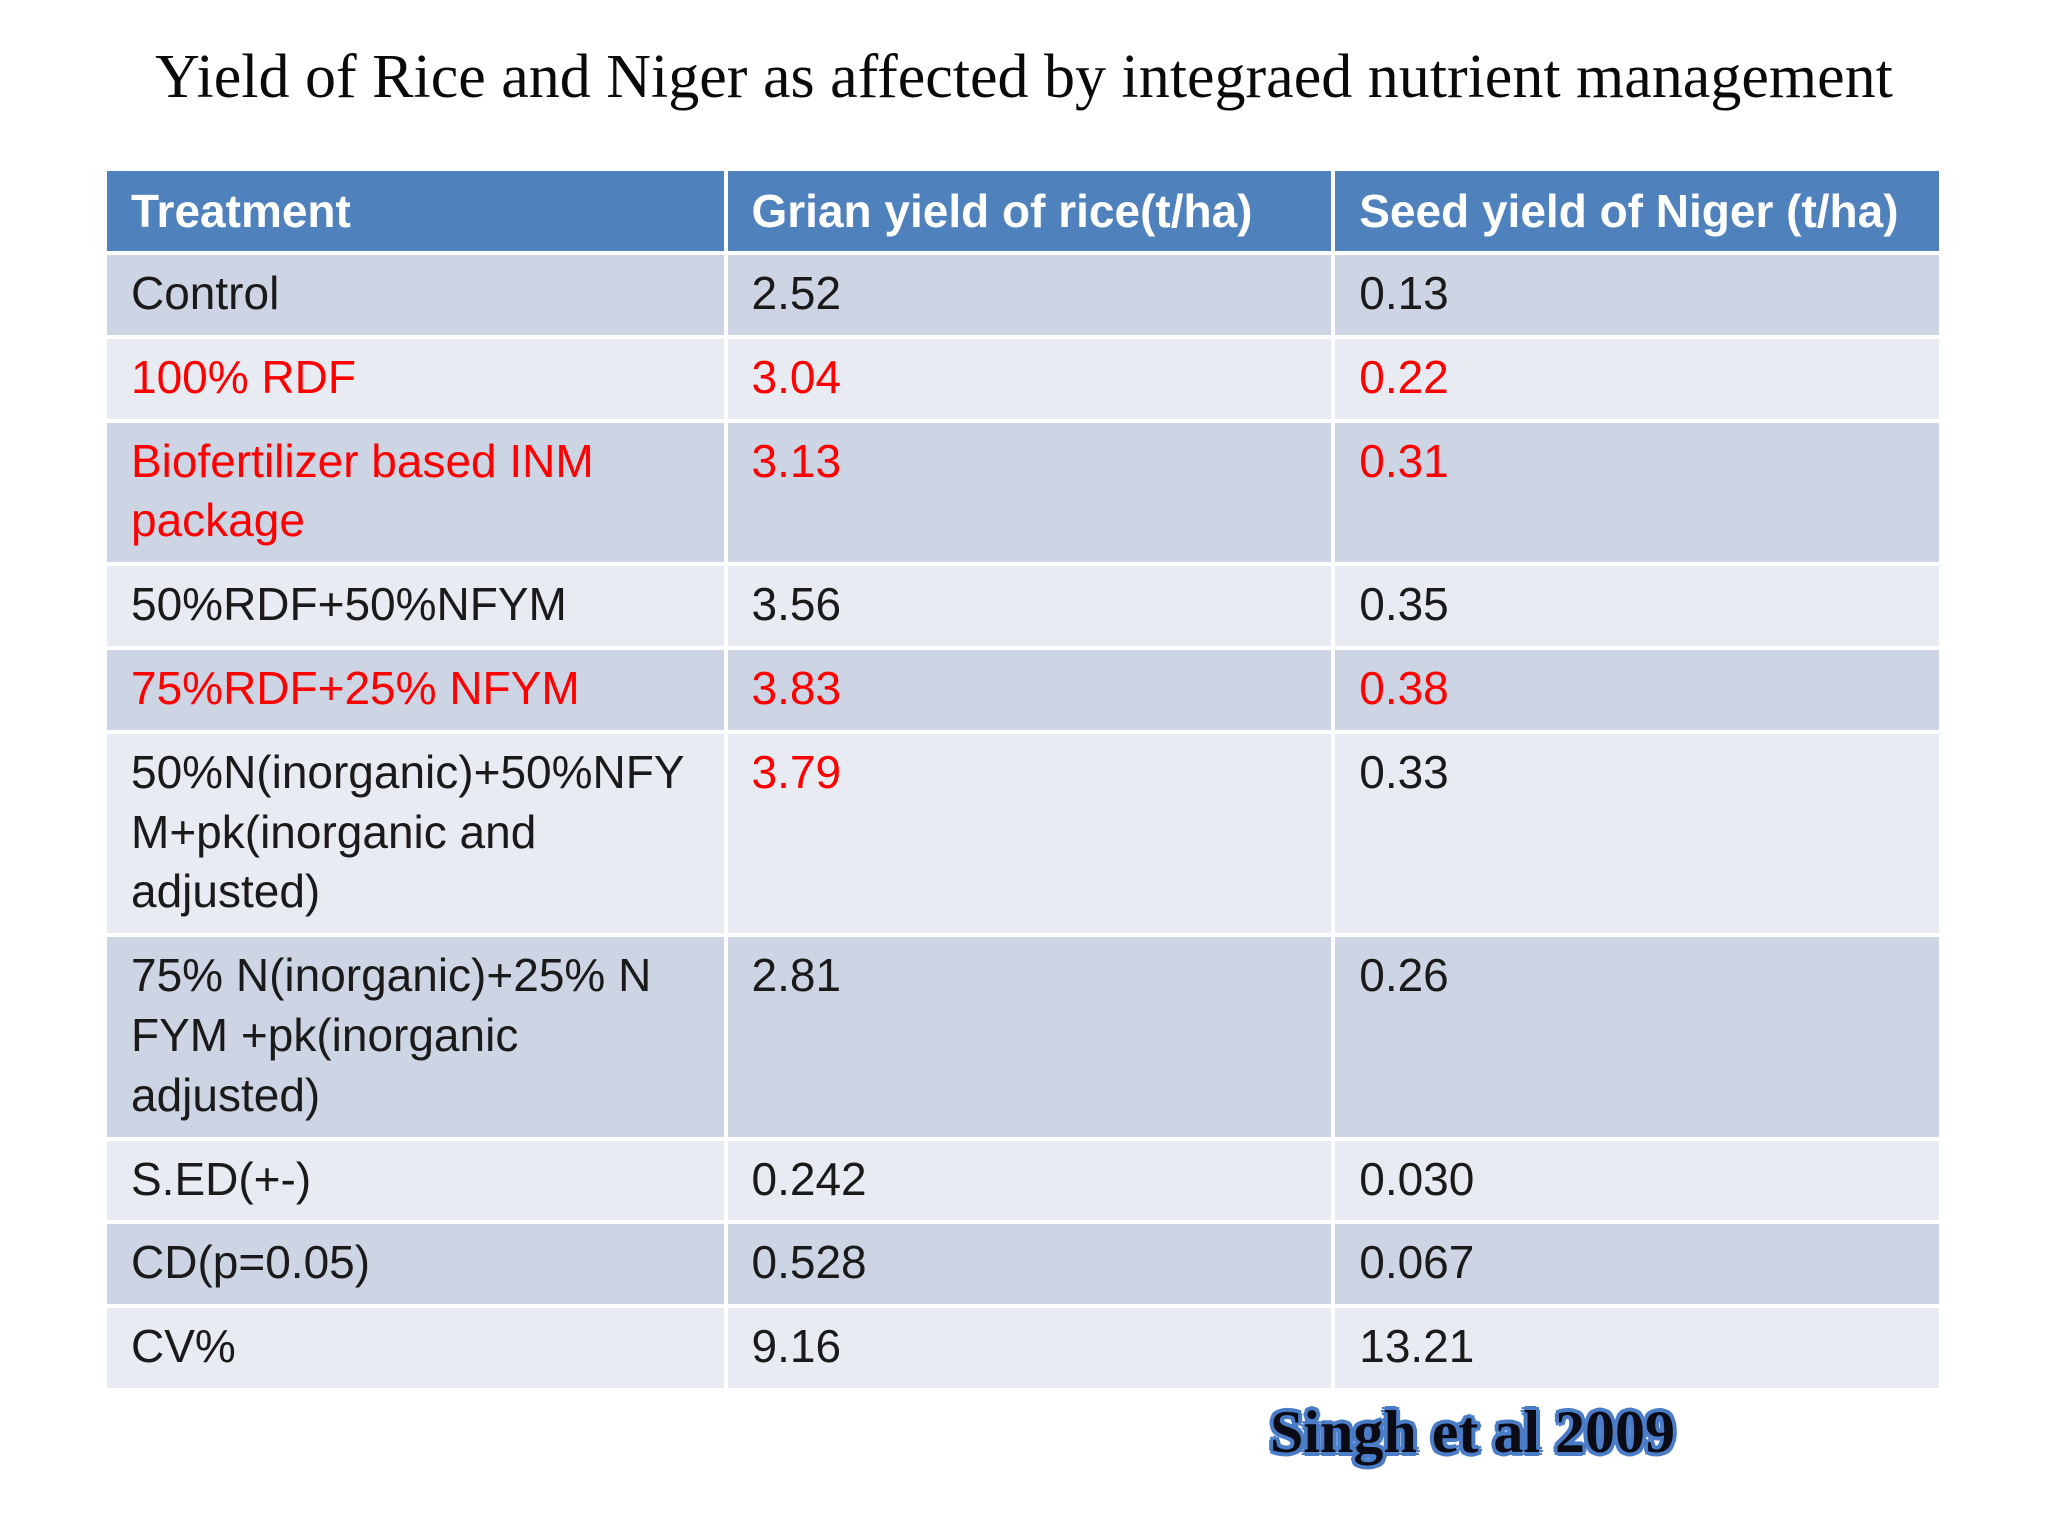  Describe the element at coordinates (1637, 492) in the screenshot. I see `niger-yield-cell: 0.31` at that location.